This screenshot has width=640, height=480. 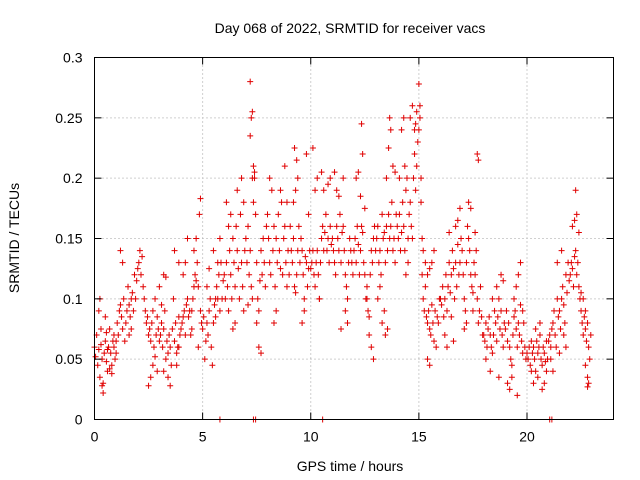 I want to click on y-tick-label: 0.3, so click(x=73, y=58).